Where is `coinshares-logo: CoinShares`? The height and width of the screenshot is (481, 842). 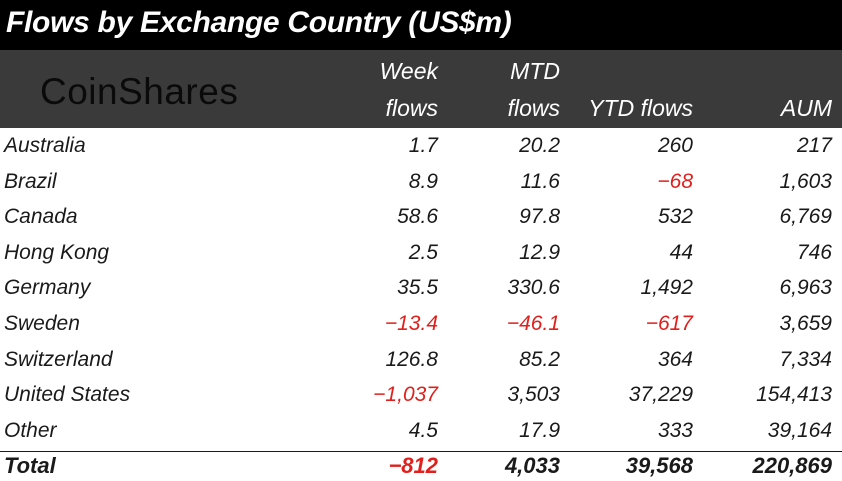 coinshares-logo: CoinShares is located at coordinates (139, 91).